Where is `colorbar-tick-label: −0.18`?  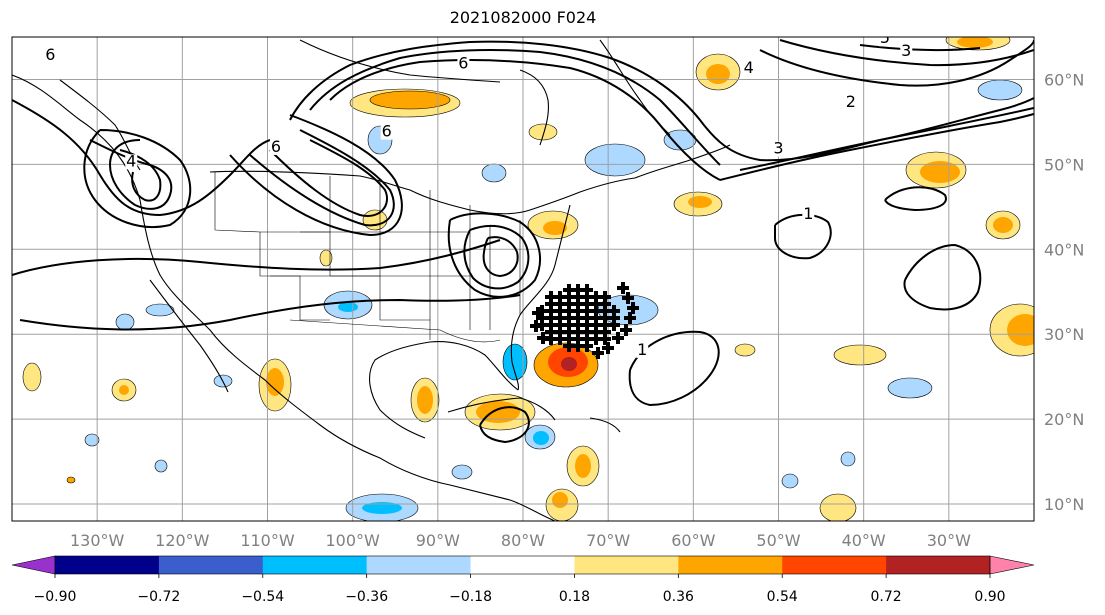 colorbar-tick-label: −0.18 is located at coordinates (470, 597).